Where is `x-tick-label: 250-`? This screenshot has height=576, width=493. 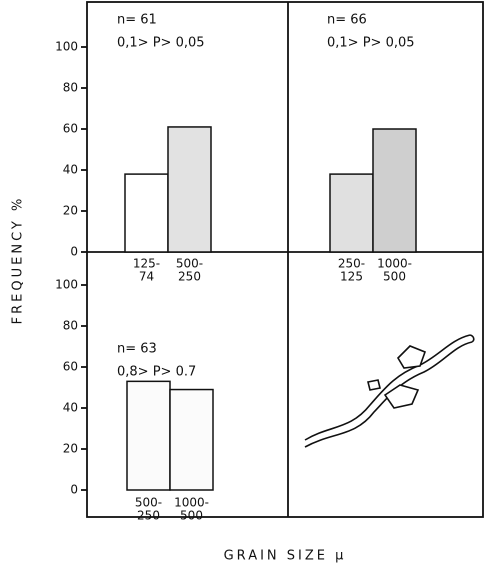 x-tick-label: 250- is located at coordinates (351, 264).